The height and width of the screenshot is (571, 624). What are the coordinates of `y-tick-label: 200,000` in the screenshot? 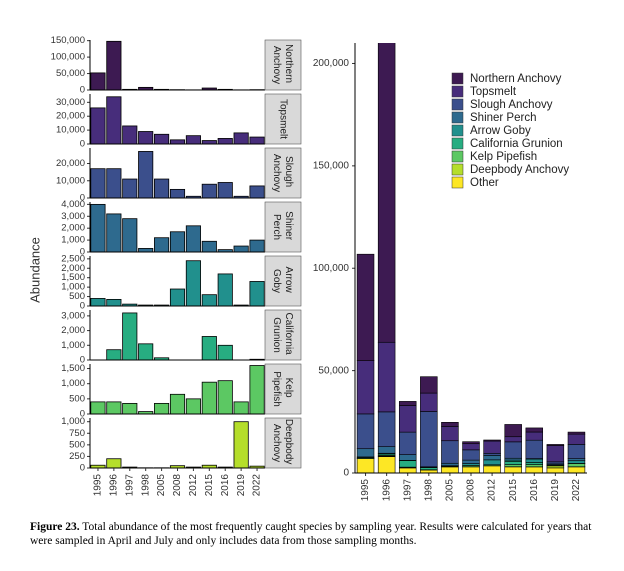 It's located at (331, 63).